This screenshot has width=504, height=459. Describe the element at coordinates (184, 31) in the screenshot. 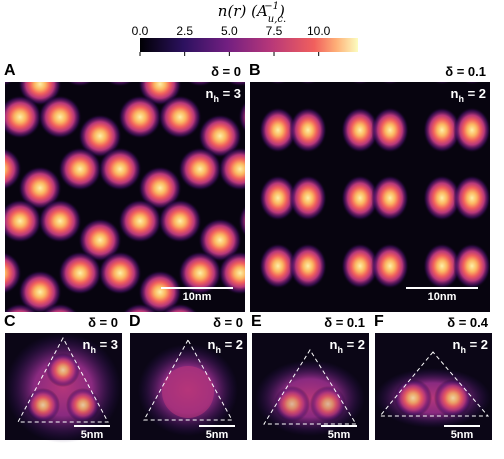

I see `colorbar-tick-label: 2.5` at that location.